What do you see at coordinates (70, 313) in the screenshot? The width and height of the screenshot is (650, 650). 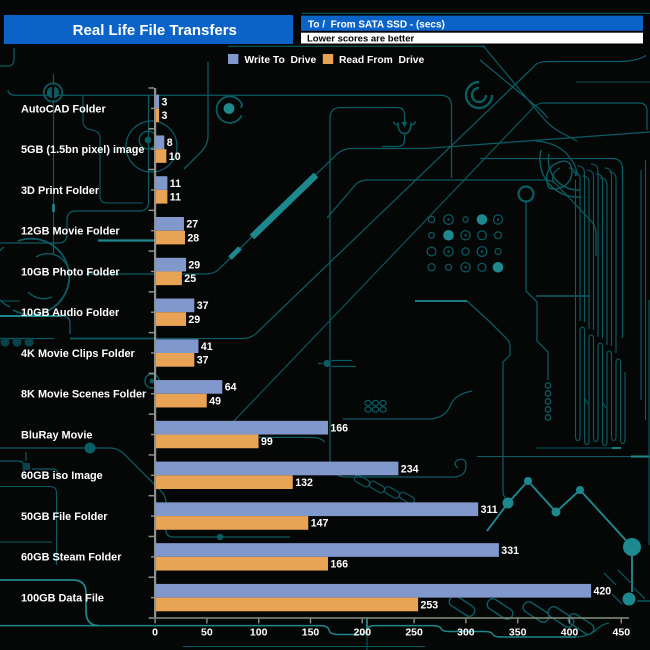 I see `svg-text: 10GB Audio Folder` at bounding box center [70, 313].